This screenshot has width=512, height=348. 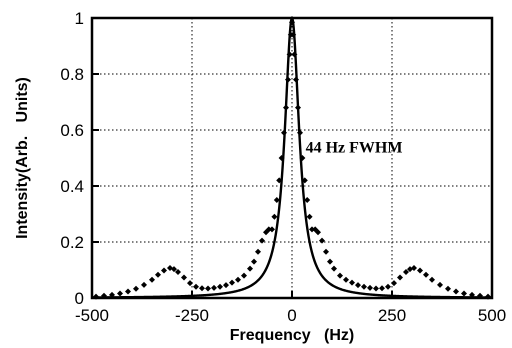 What do you see at coordinates (72, 74) in the screenshot?
I see `y-tick-label: 0.8` at bounding box center [72, 74].